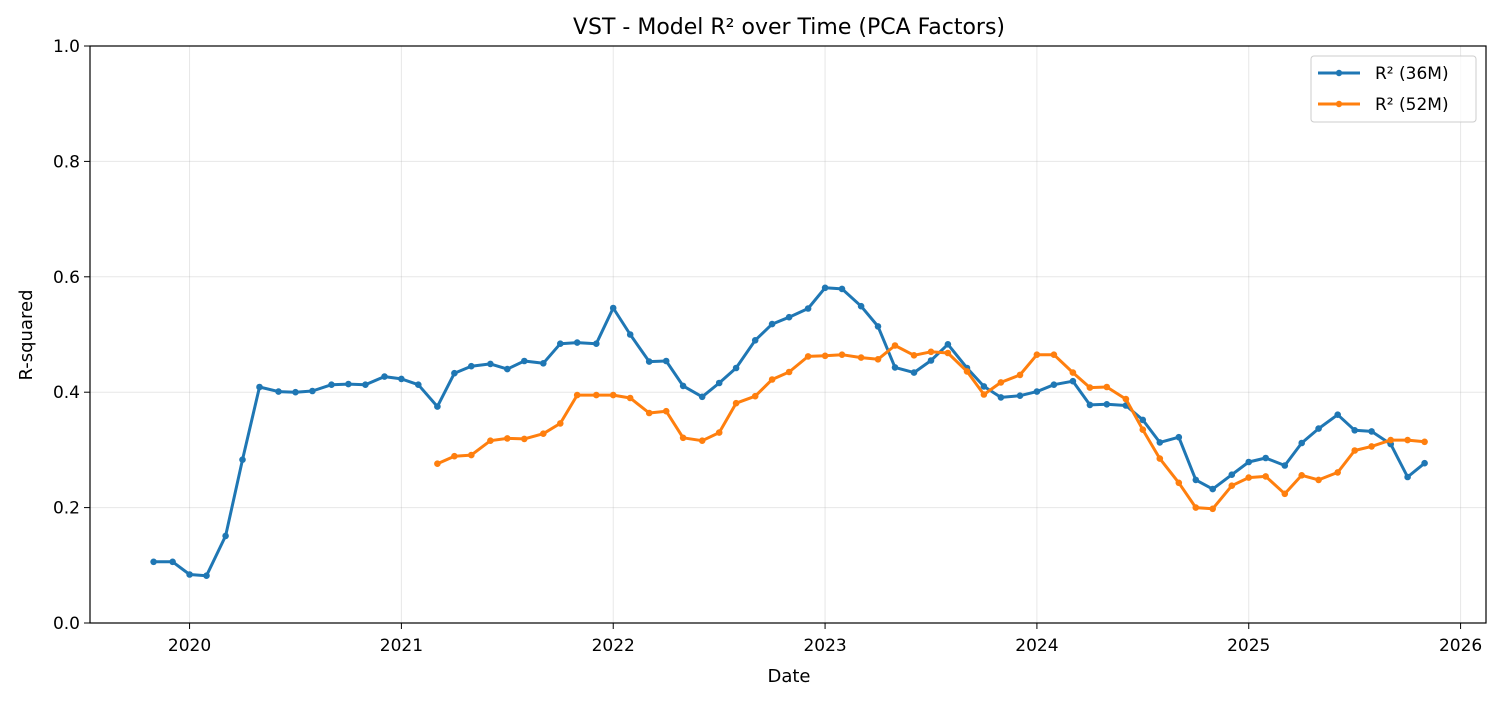  Describe the element at coordinates (66, 278) in the screenshot. I see `y-tick-label: 0.6` at that location.